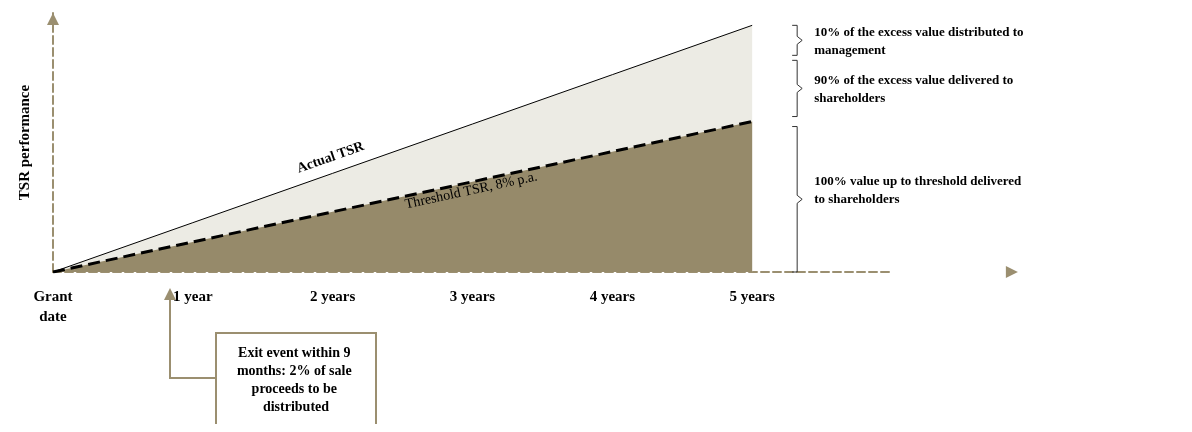 This screenshot has width=1192, height=432. Describe the element at coordinates (915, 88) in the screenshot. I see `annotation: 90% of the excess value delivered to shareholders` at that location.